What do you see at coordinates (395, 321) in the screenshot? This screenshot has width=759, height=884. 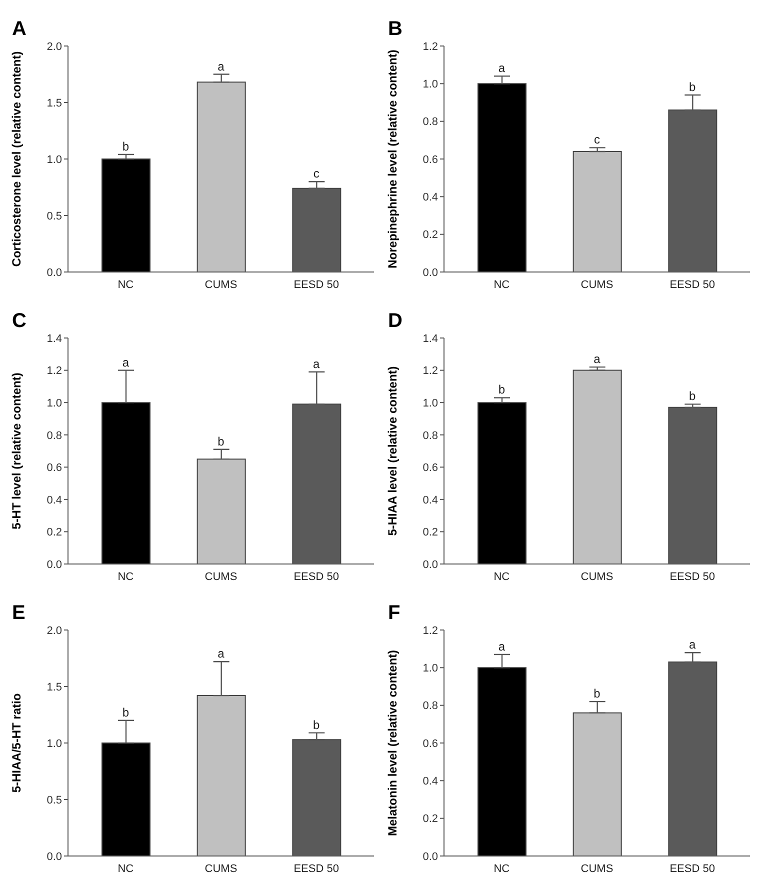 I see `chart-title: D` at bounding box center [395, 321].